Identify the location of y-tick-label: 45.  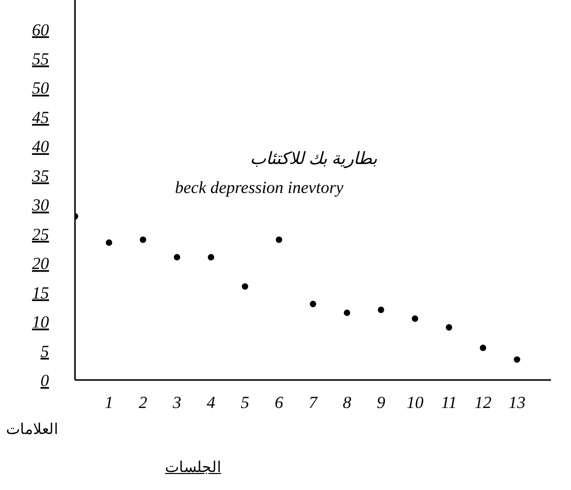
(40, 117).